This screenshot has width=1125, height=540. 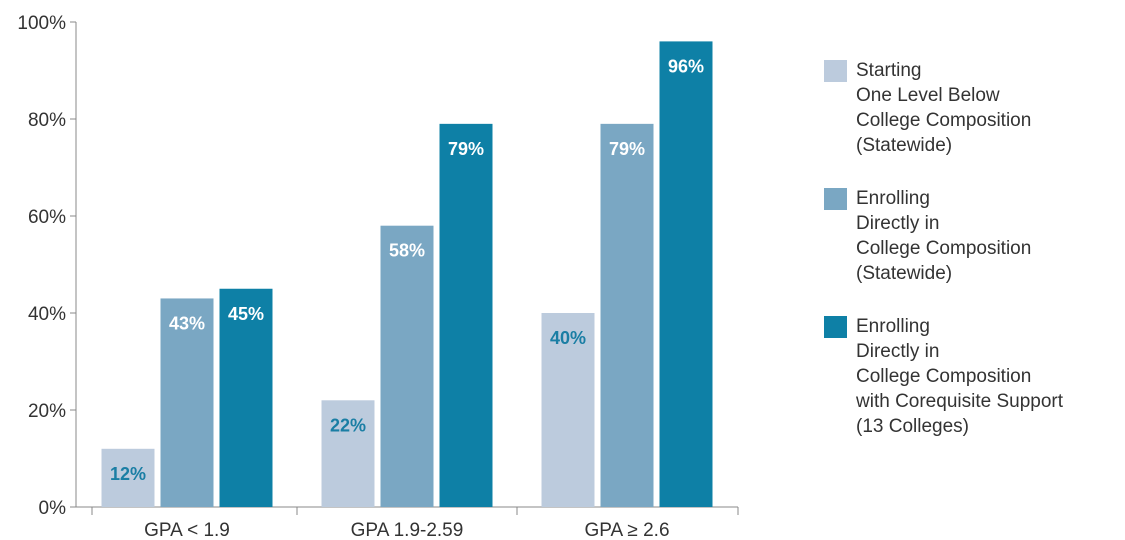 I want to click on data-label: 58%, so click(x=407, y=251).